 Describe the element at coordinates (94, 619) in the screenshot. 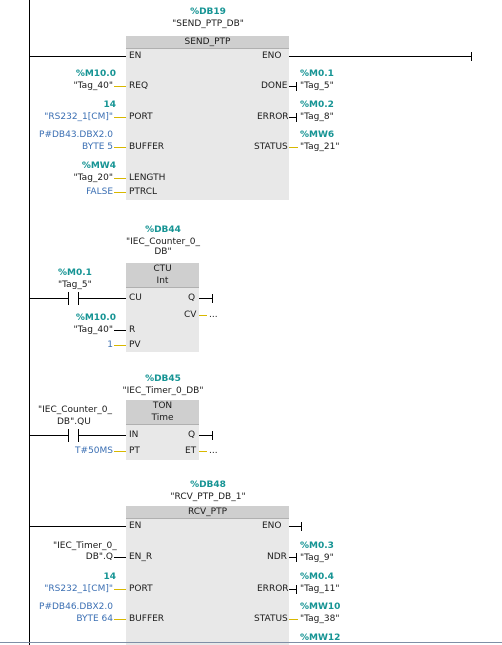

I see `rcv-buffer-length: BYTE 64` at that location.